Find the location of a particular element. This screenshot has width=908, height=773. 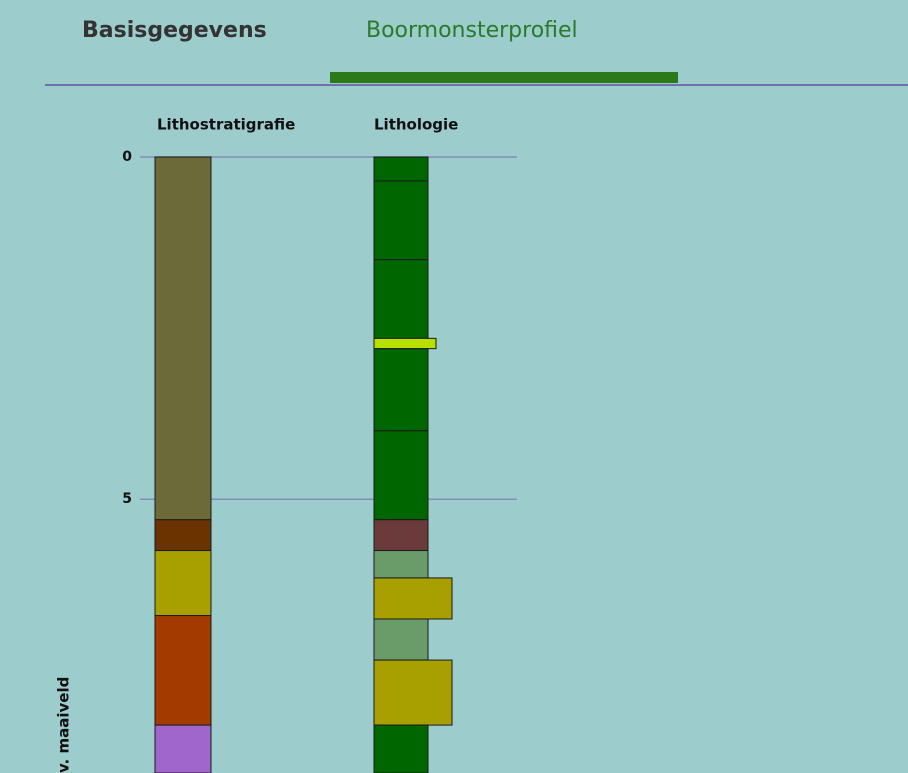

column-title: Lithostratigrafie is located at coordinates (226, 125).